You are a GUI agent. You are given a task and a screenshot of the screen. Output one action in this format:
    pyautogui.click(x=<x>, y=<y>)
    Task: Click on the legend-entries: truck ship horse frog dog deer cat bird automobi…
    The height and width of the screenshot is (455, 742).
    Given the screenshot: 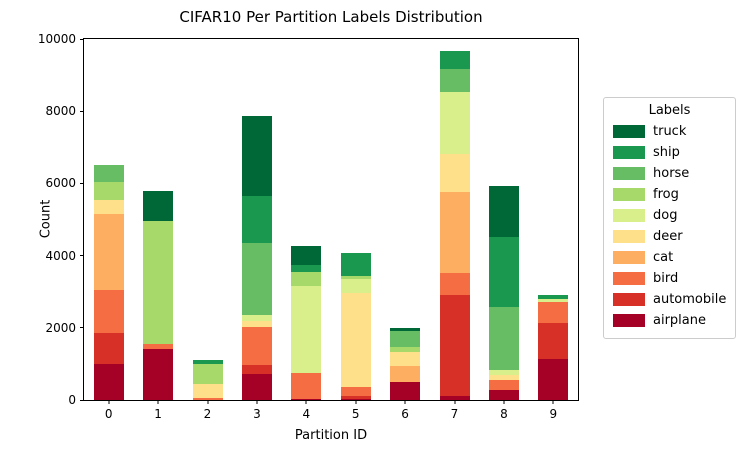 What is the action you would take?
    pyautogui.click(x=669, y=226)
    